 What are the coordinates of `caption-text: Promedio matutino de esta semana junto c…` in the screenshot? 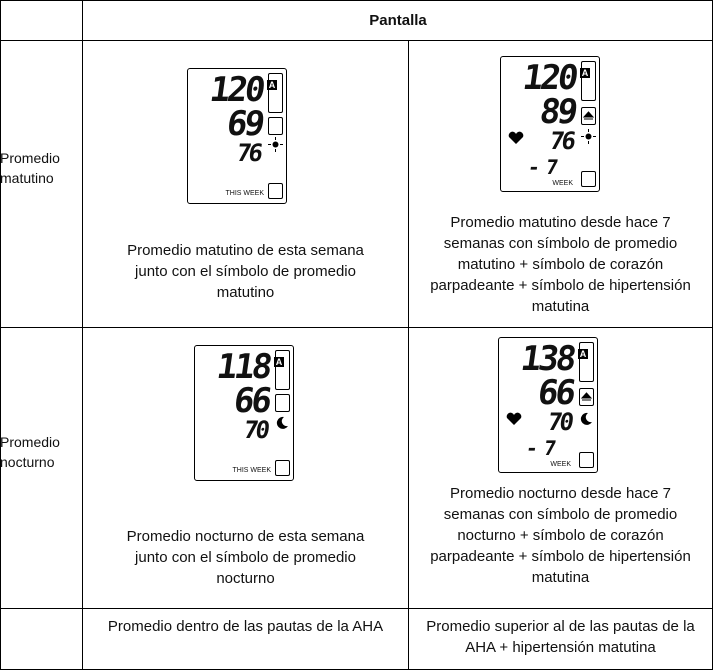 It's located at (245, 271).